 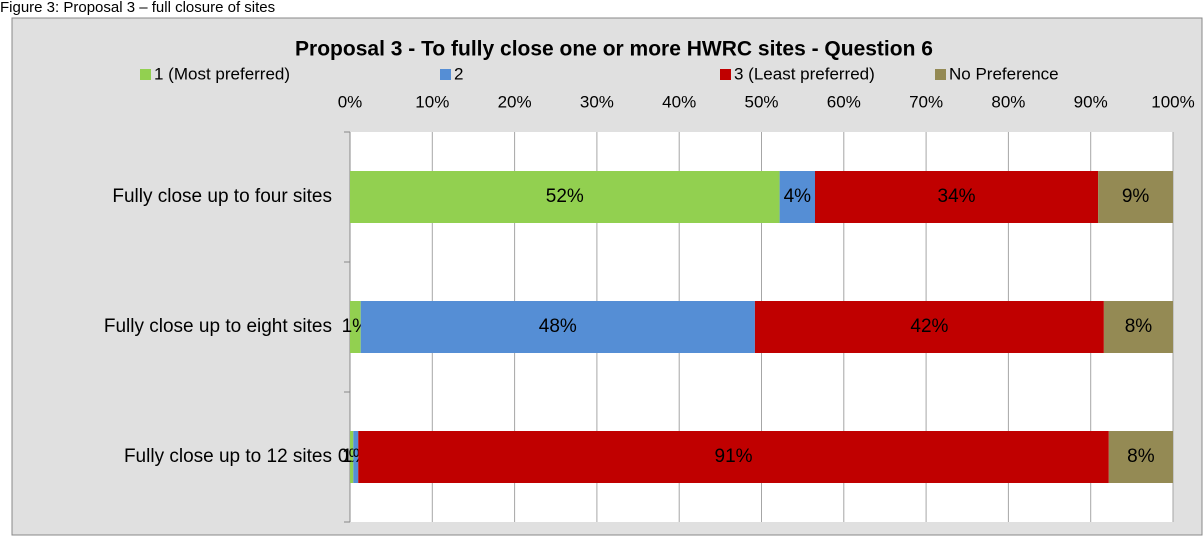 I want to click on data-label: 9%, so click(x=1136, y=196).